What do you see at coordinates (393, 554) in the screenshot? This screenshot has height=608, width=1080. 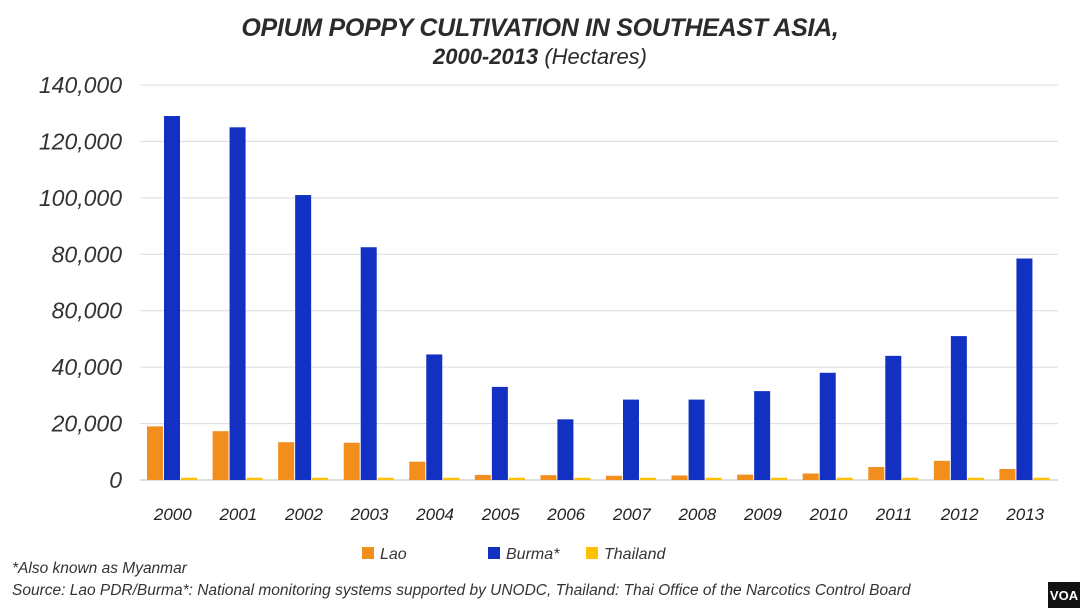 I see `legend-label: Lao` at bounding box center [393, 554].